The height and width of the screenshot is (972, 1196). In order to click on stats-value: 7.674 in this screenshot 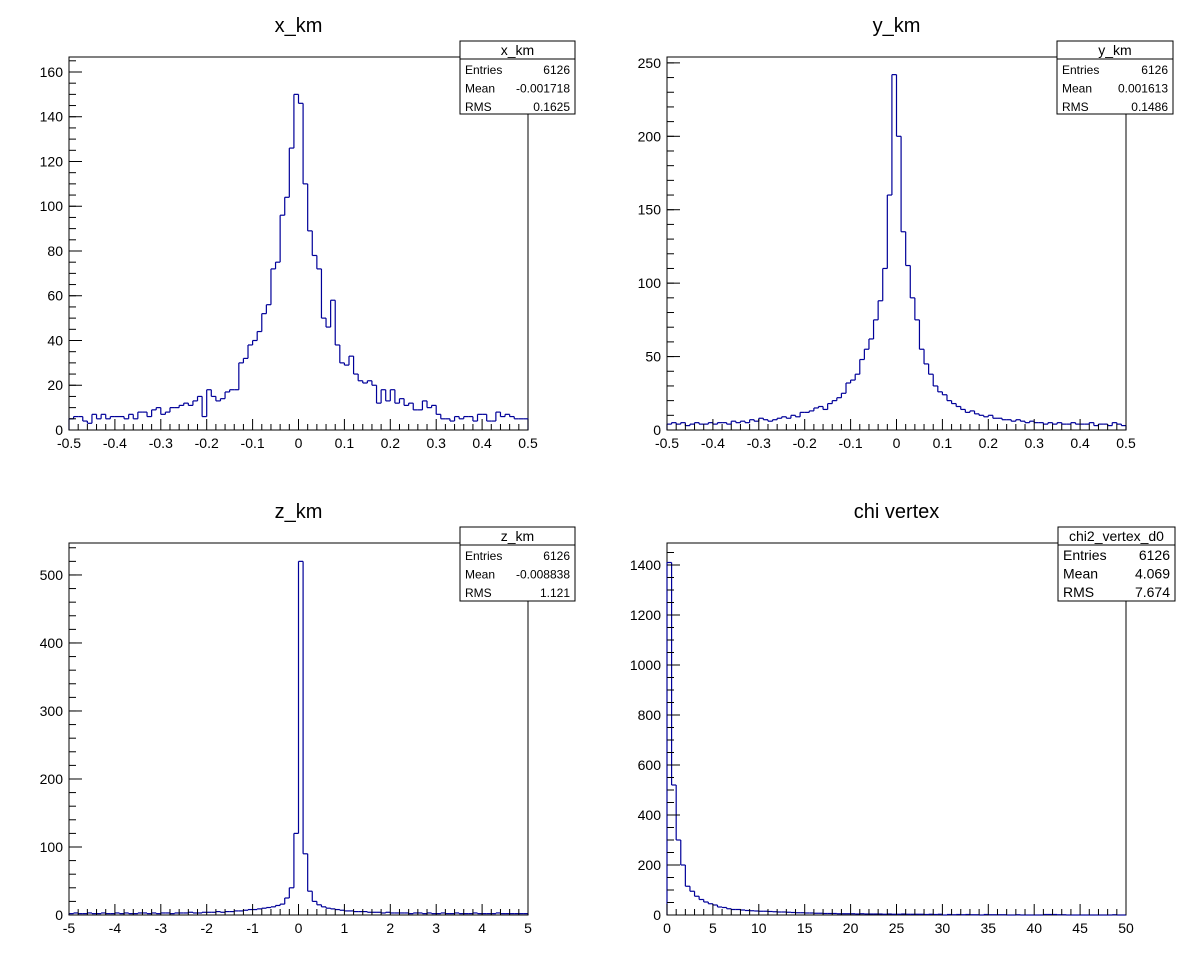, I will do `click(1152, 592)`.